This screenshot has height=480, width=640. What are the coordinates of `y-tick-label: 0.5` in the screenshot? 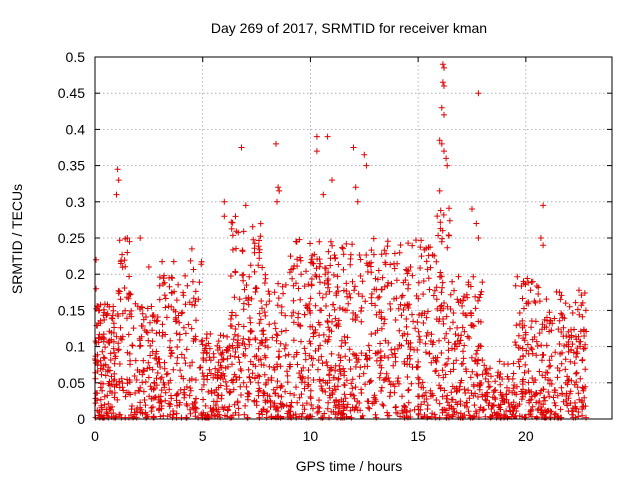 It's located at (76, 57).